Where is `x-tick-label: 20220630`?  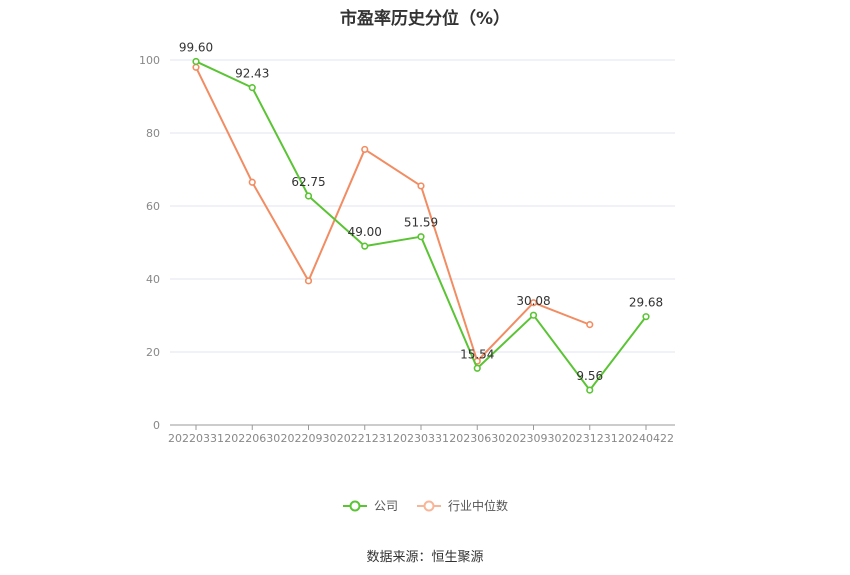 x-tick-label: 20220630 is located at coordinates (252, 438).